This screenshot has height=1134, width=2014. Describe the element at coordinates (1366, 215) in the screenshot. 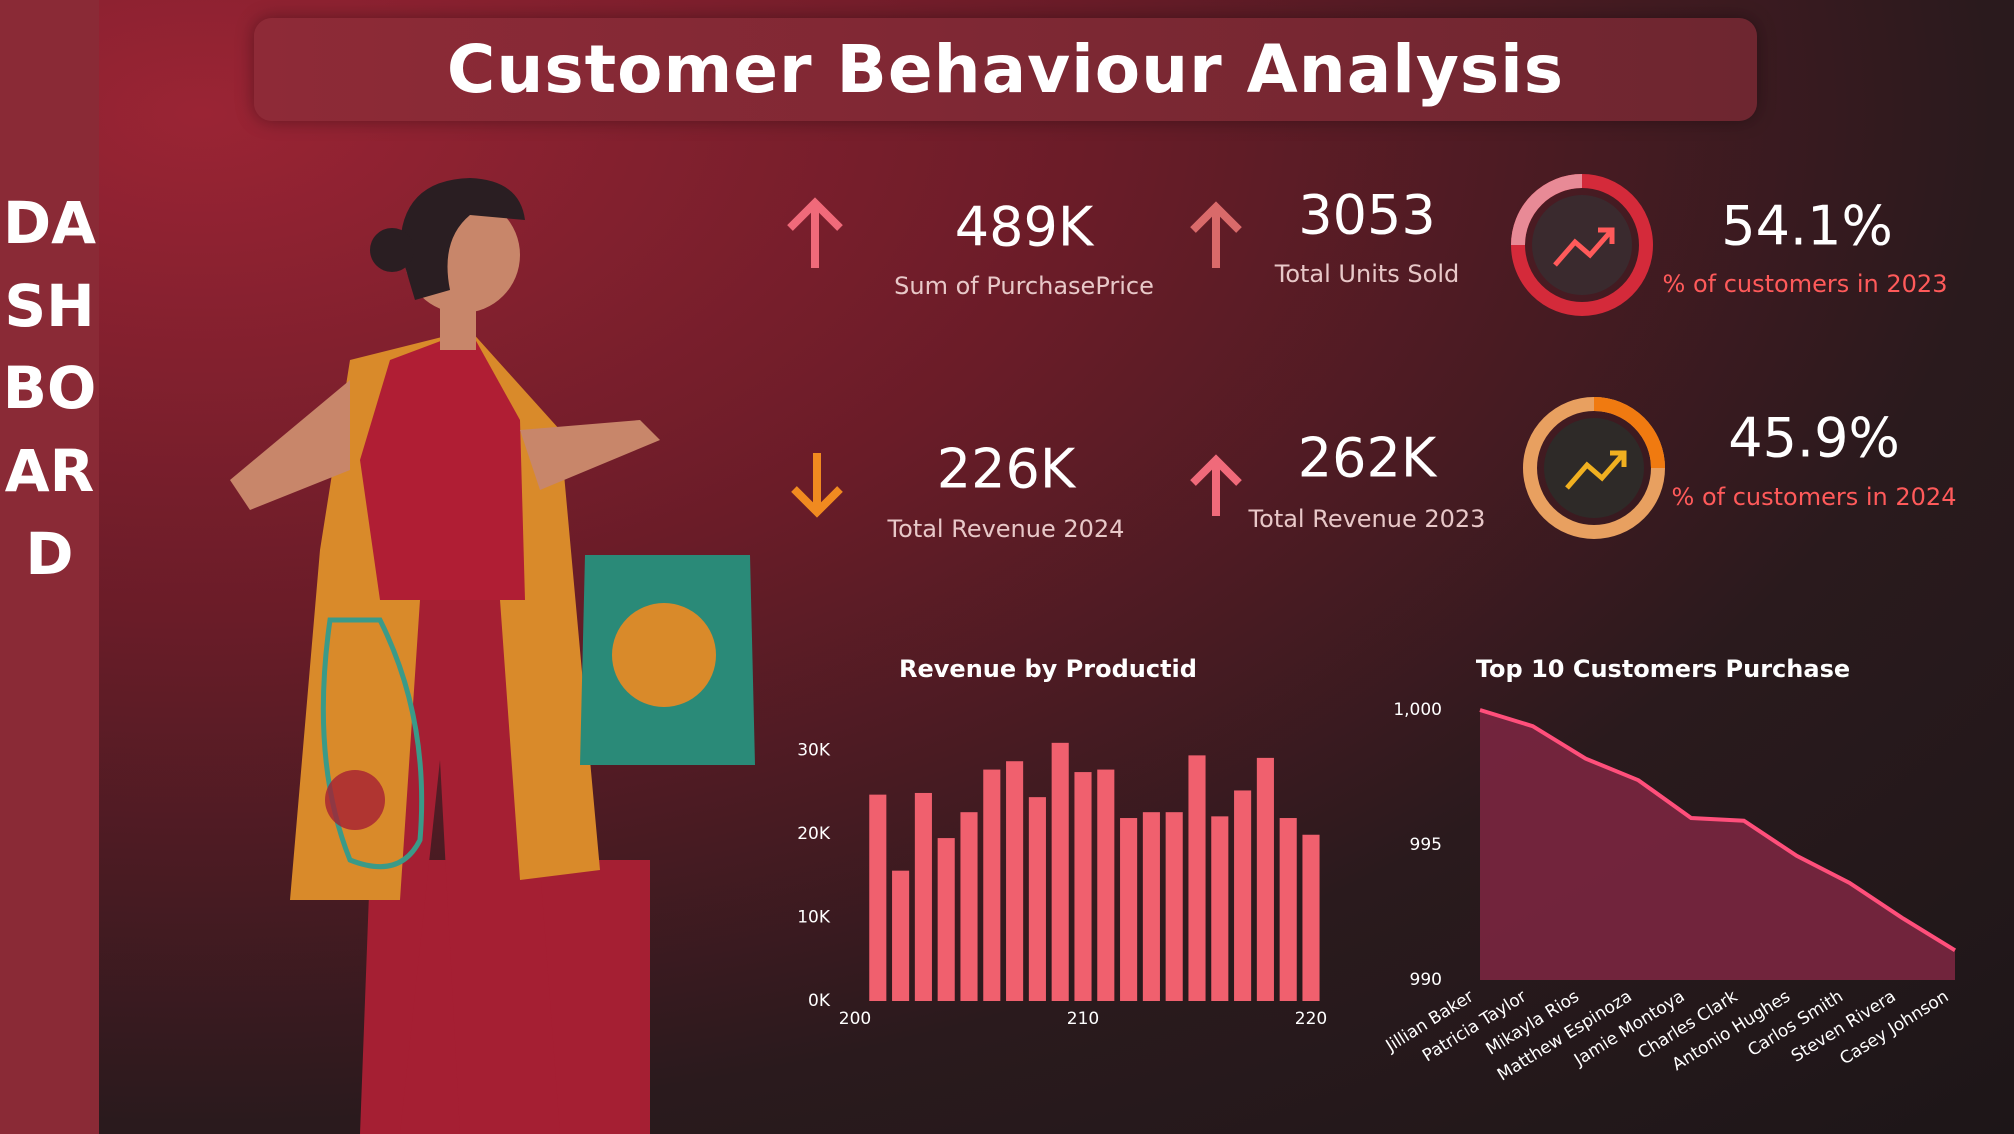

I see `kpi-value: 3053` at that location.